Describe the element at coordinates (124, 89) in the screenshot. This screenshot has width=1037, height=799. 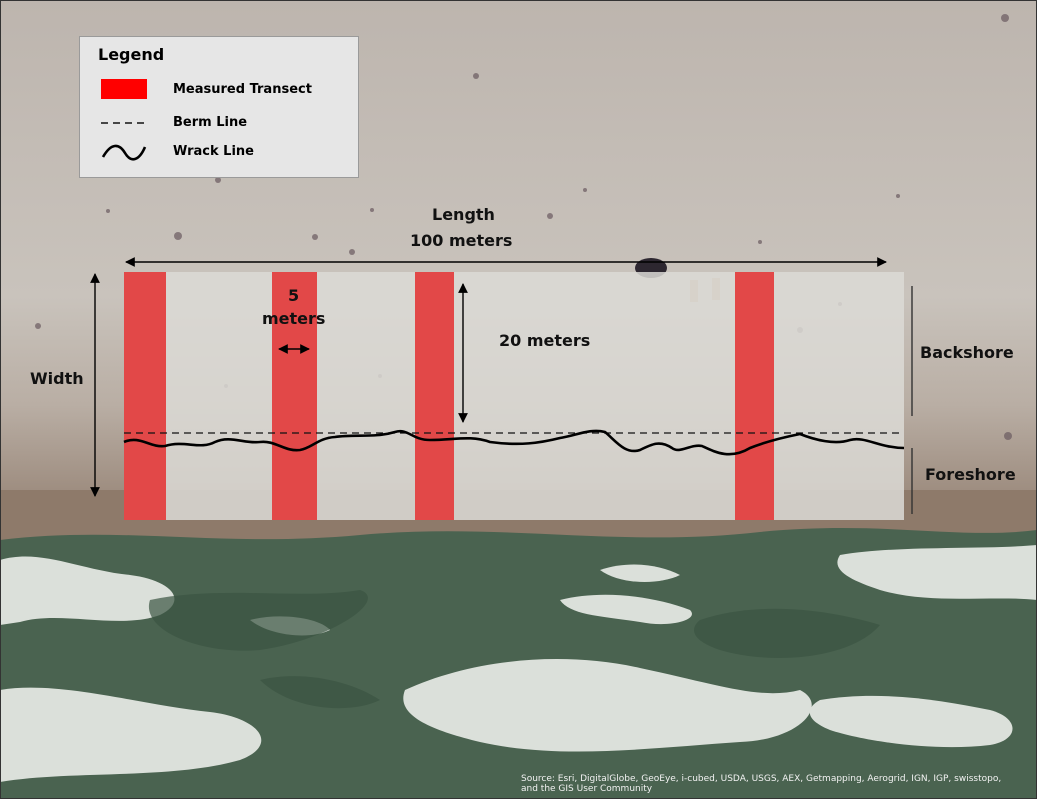
I see `red-rect-icon` at that location.